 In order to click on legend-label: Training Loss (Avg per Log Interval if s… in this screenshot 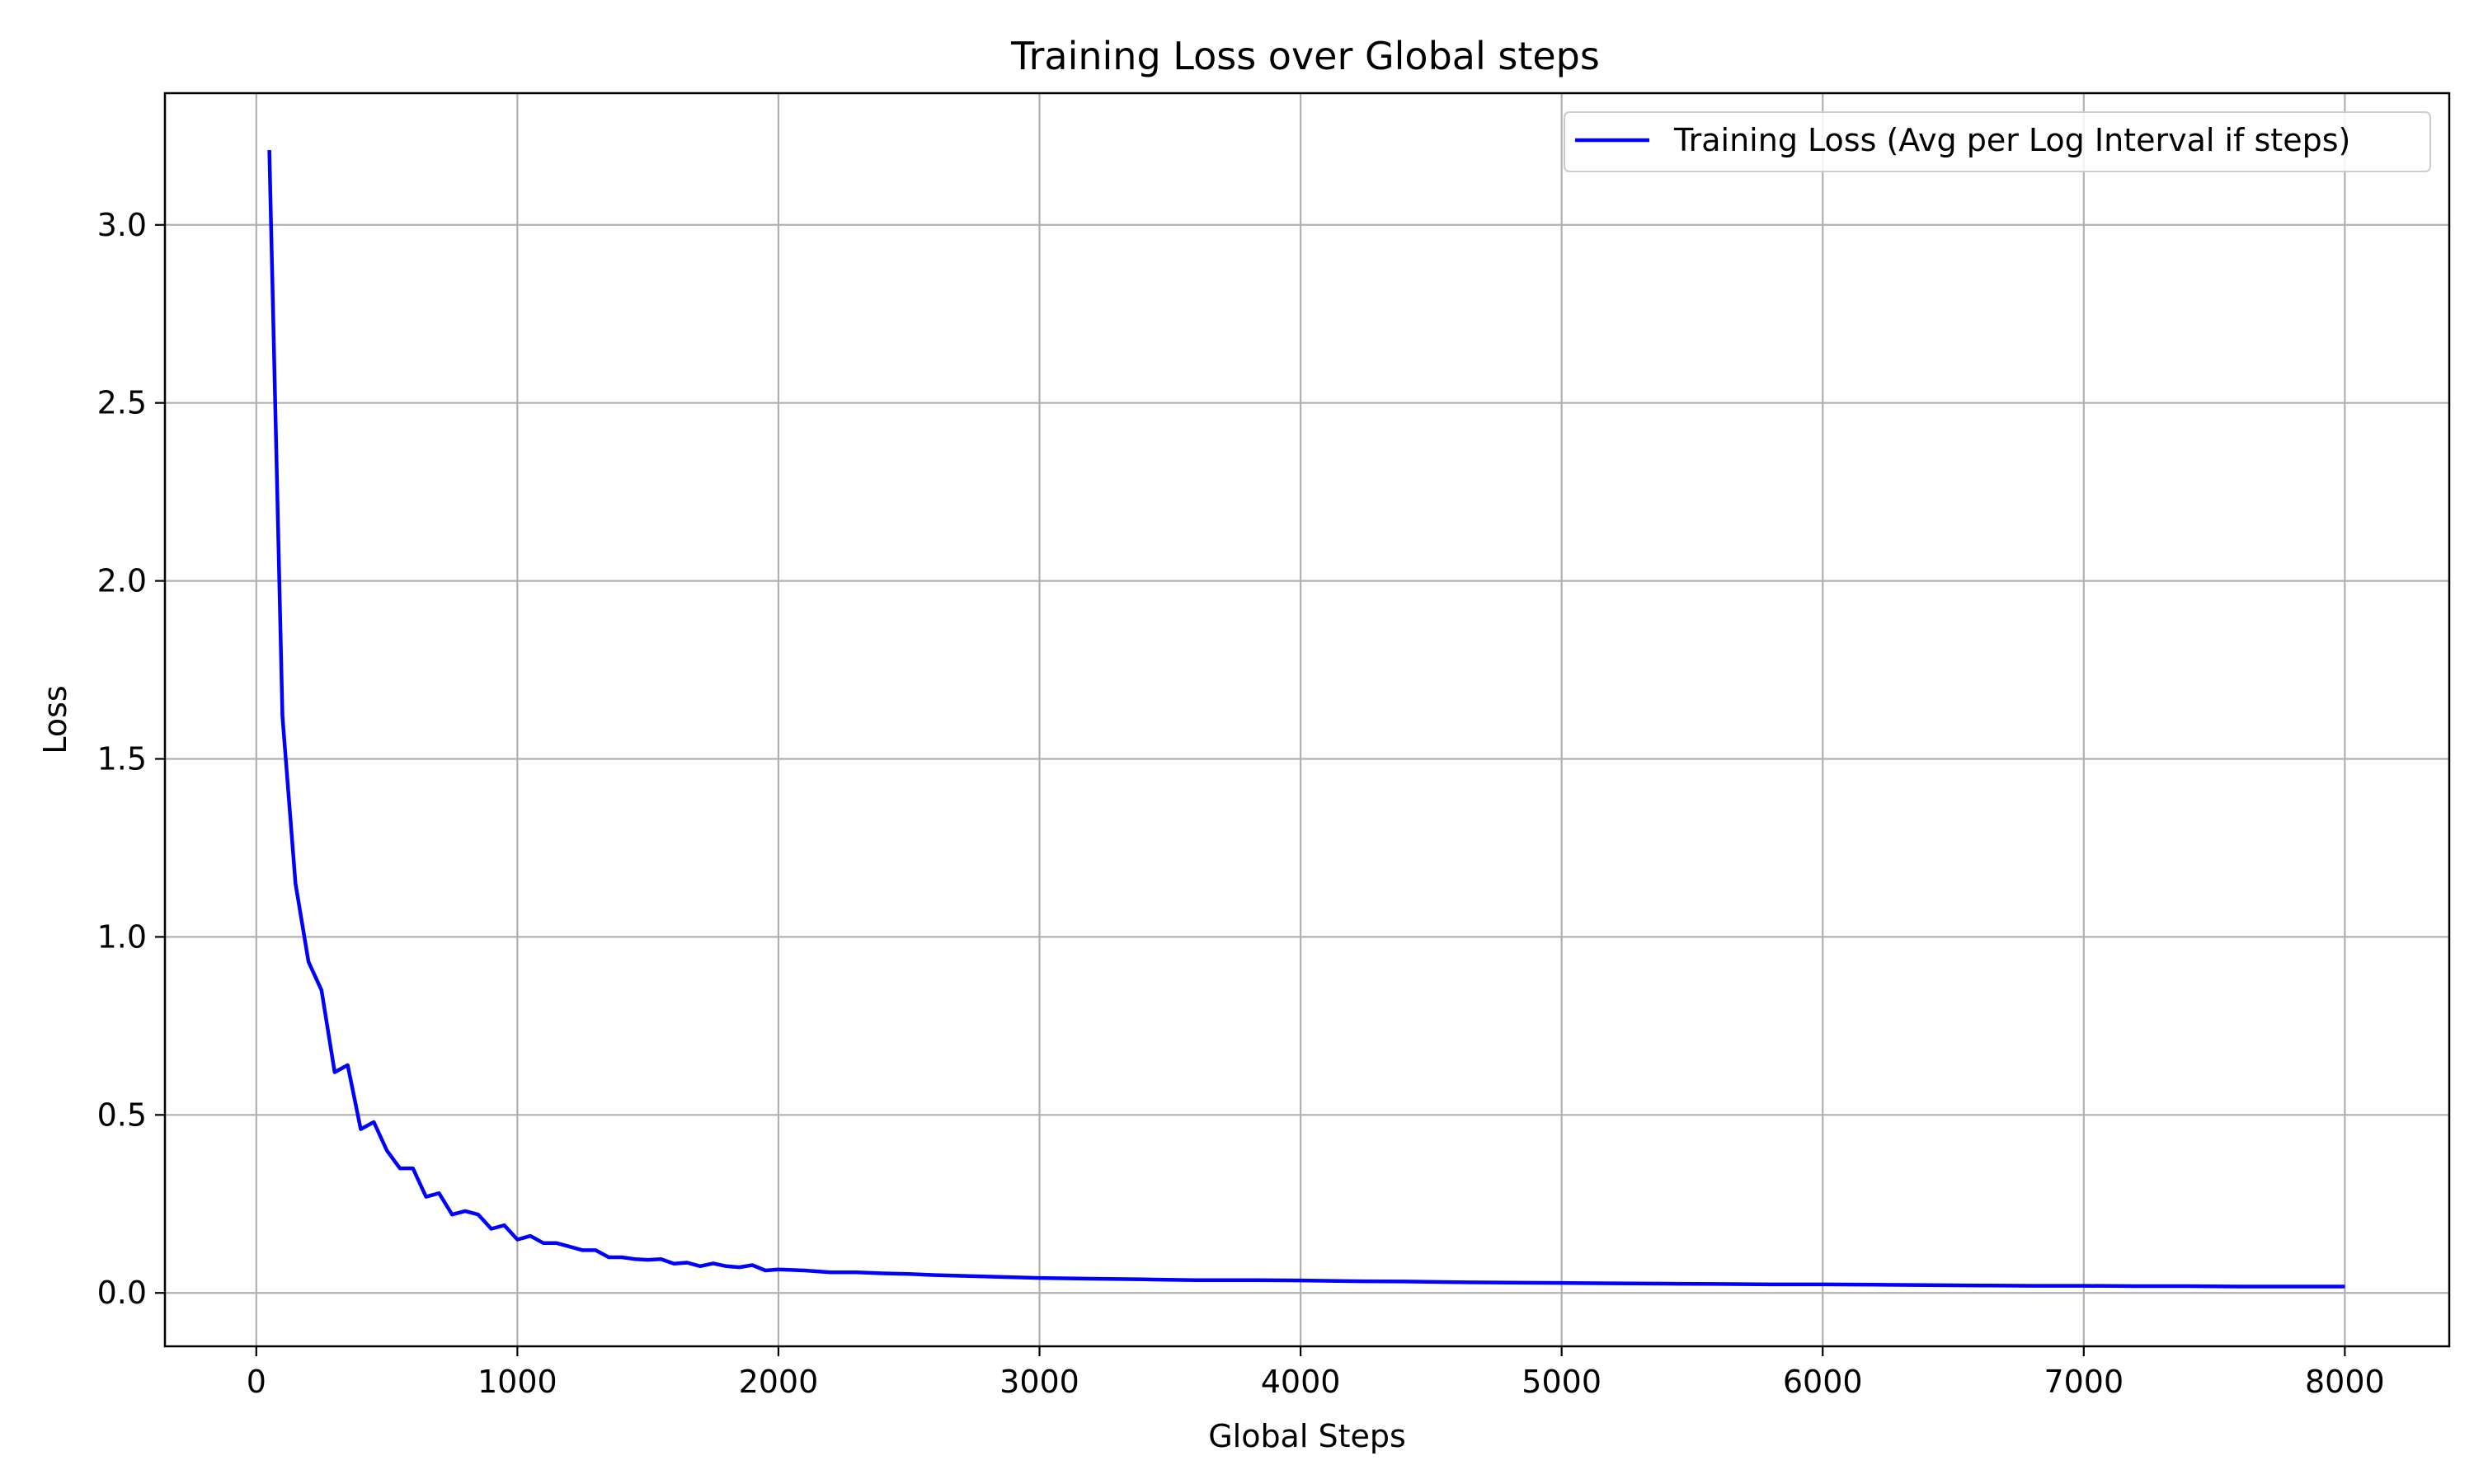, I will do `click(2011, 140)`.